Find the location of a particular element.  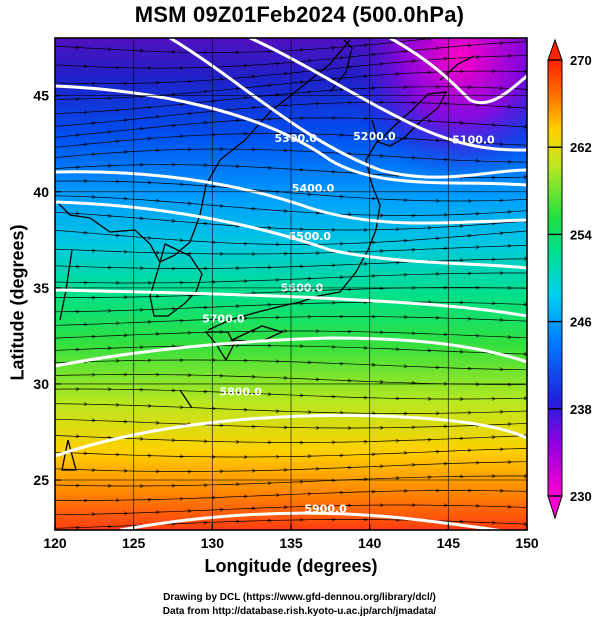

y-axis-label: Latitude (degrees) is located at coordinates (17, 302).